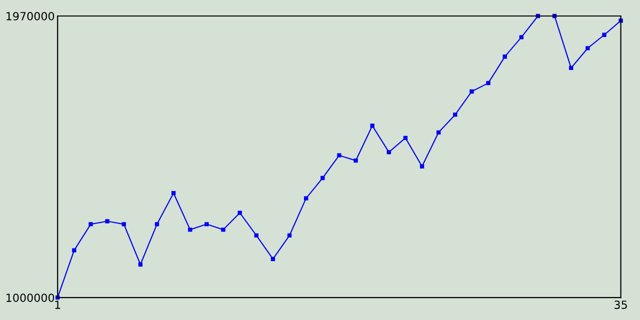  Describe the element at coordinates (30, 298) in the screenshot. I see `y-tick-label: 1000000` at that location.